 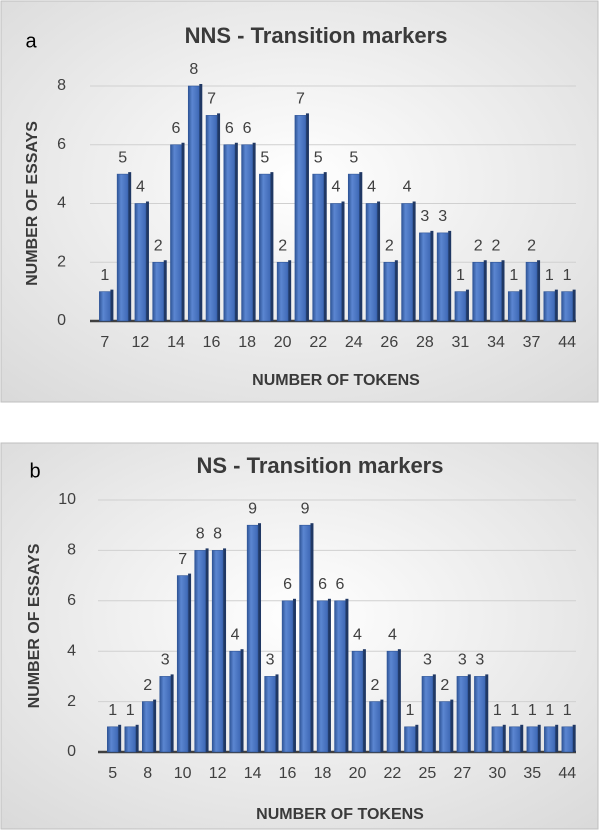 What do you see at coordinates (176, 342) in the screenshot?
I see `x-tick-label: 14` at bounding box center [176, 342].